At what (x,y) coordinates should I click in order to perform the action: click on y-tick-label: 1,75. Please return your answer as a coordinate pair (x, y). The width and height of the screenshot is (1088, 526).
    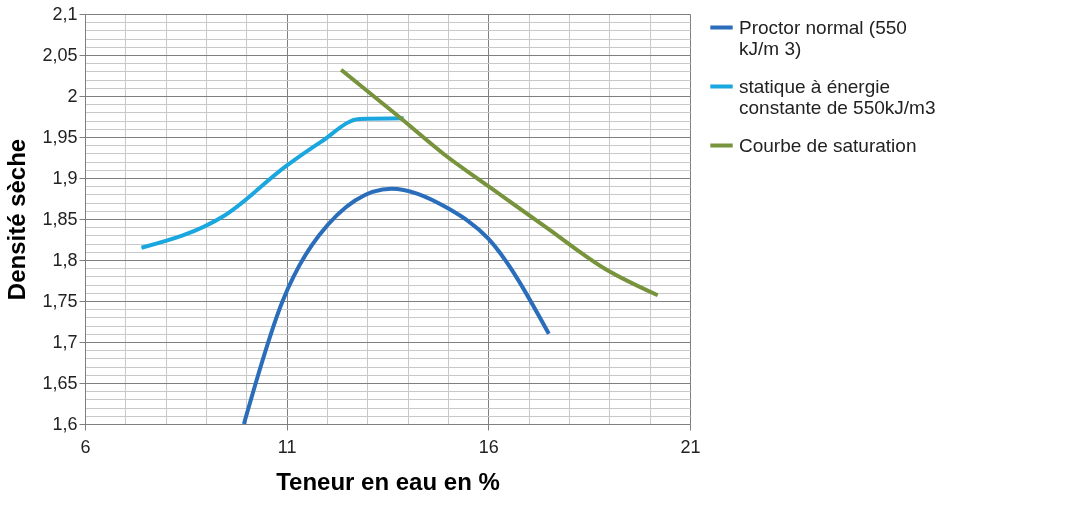
    Looking at the image, I should click on (60, 300).